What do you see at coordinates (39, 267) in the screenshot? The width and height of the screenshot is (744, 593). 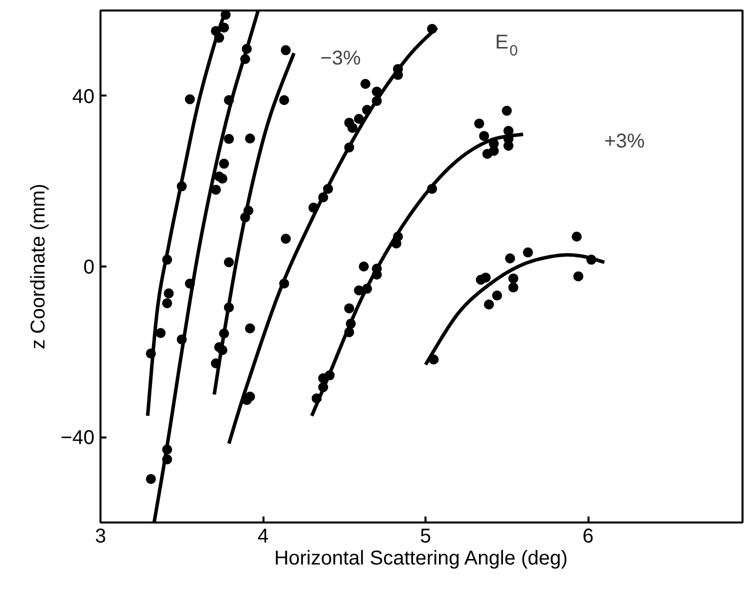 I see `y-axis-title: z Coordinate (mm)` at bounding box center [39, 267].